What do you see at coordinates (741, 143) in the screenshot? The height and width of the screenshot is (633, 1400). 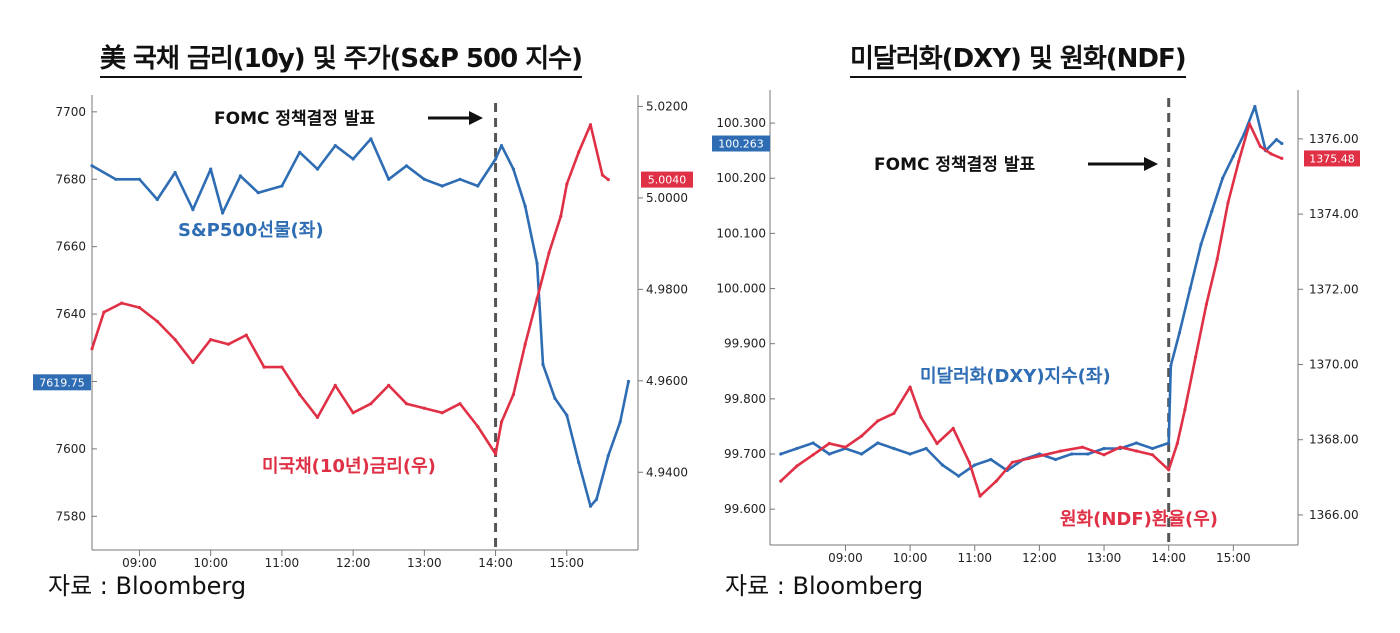 I see `last-value-badge-left` at bounding box center [741, 143].